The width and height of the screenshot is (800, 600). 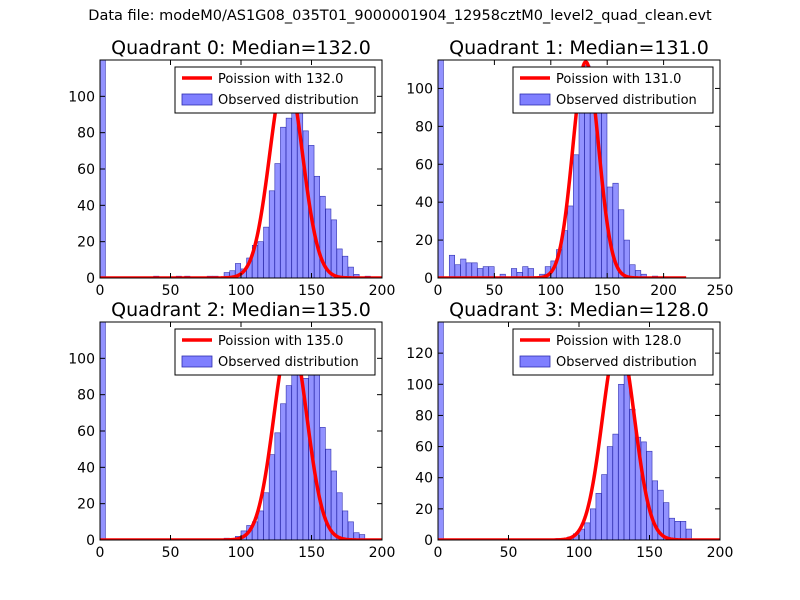 What do you see at coordinates (613, 352) in the screenshot?
I see `legend: Poission with 128.0 Observed distribution` at bounding box center [613, 352].